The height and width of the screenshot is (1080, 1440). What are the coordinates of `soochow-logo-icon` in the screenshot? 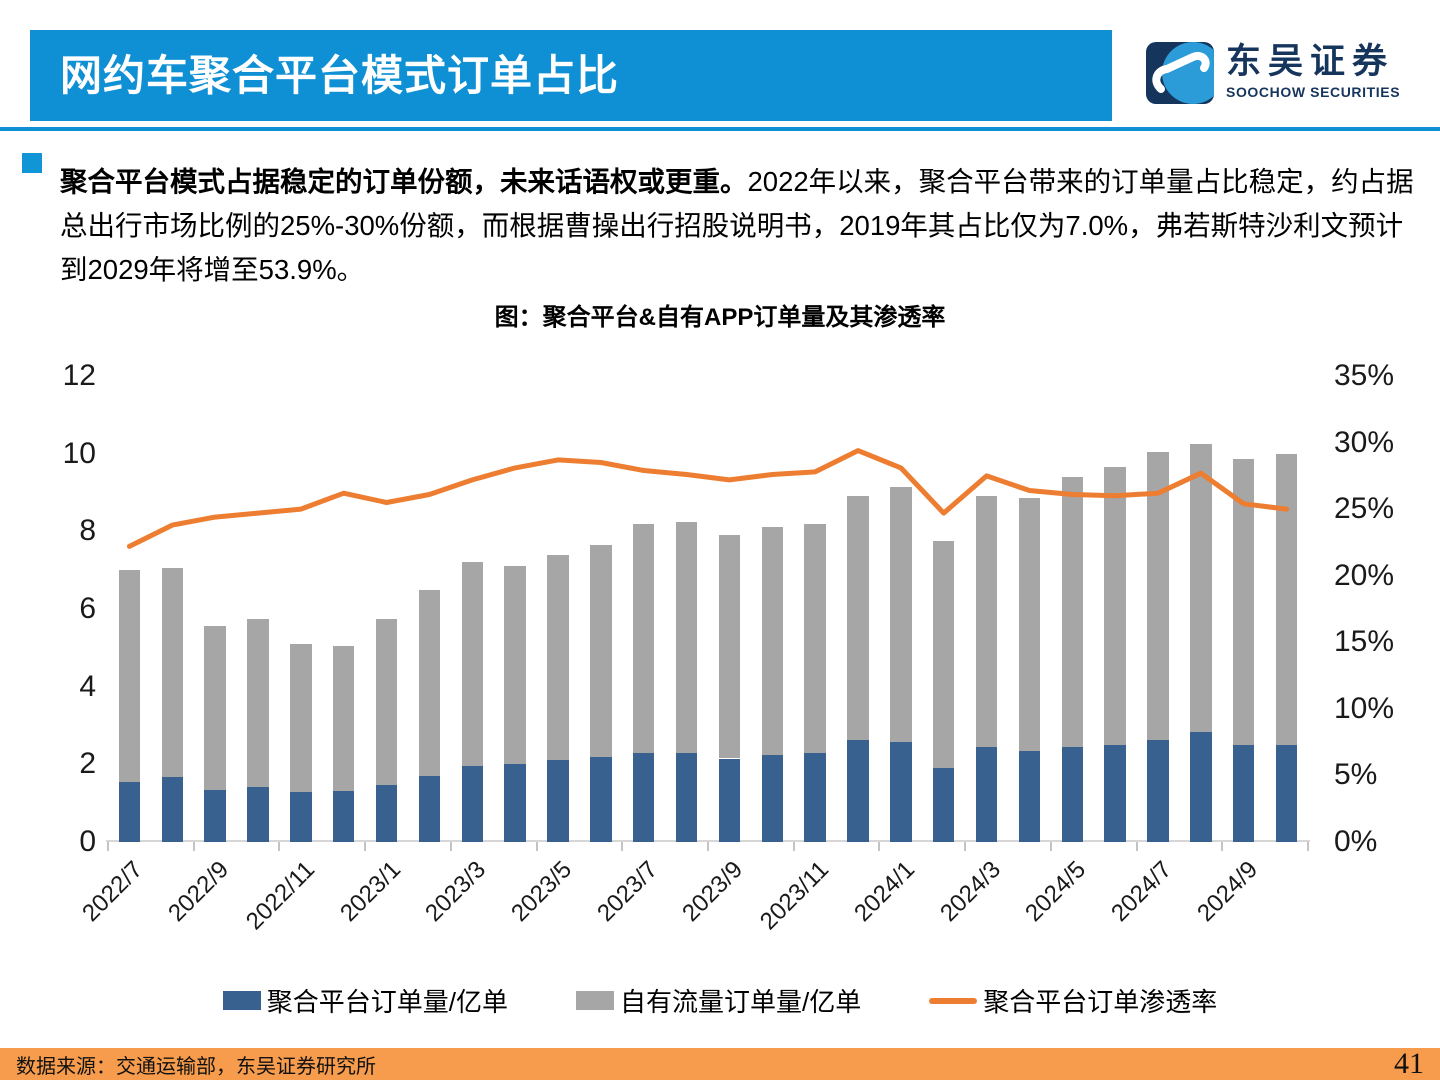 It's located at (1180, 73).